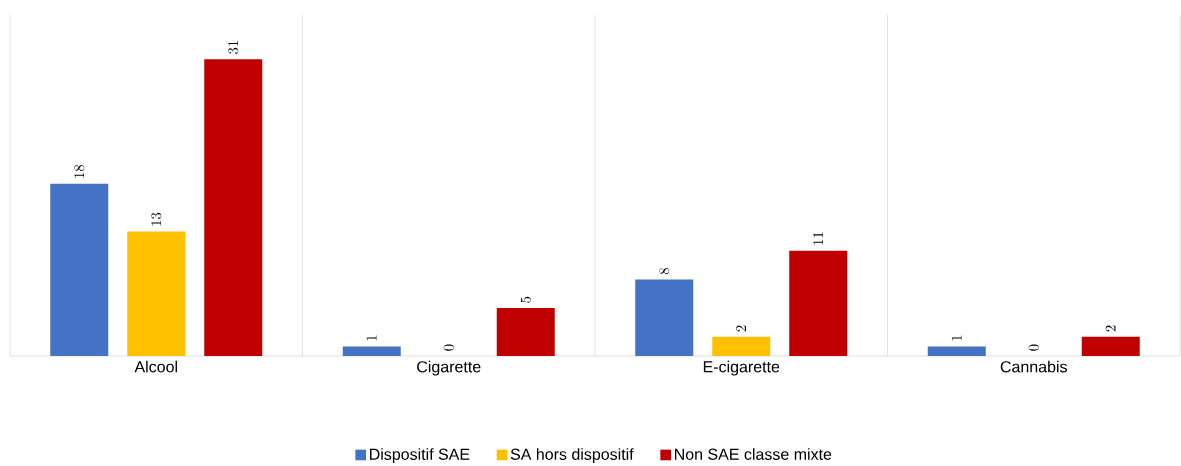 This screenshot has width=1181, height=466. Describe the element at coordinates (420, 456) in the screenshot. I see `legend-label: Dispositif SAE` at that location.